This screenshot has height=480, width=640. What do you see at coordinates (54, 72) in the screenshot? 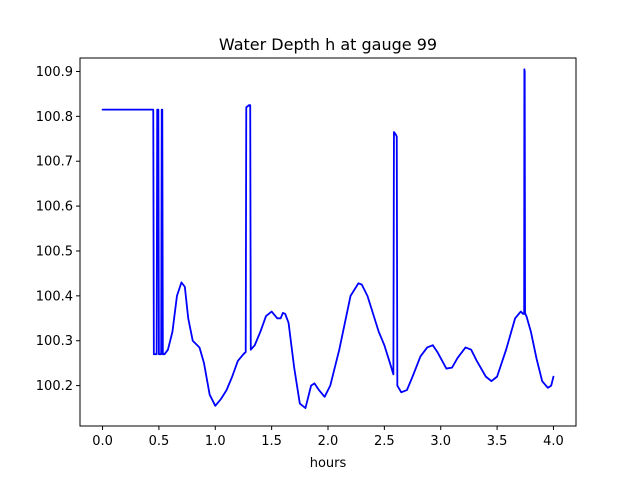
I see `y-tick-label: 100.9` at bounding box center [54, 72].